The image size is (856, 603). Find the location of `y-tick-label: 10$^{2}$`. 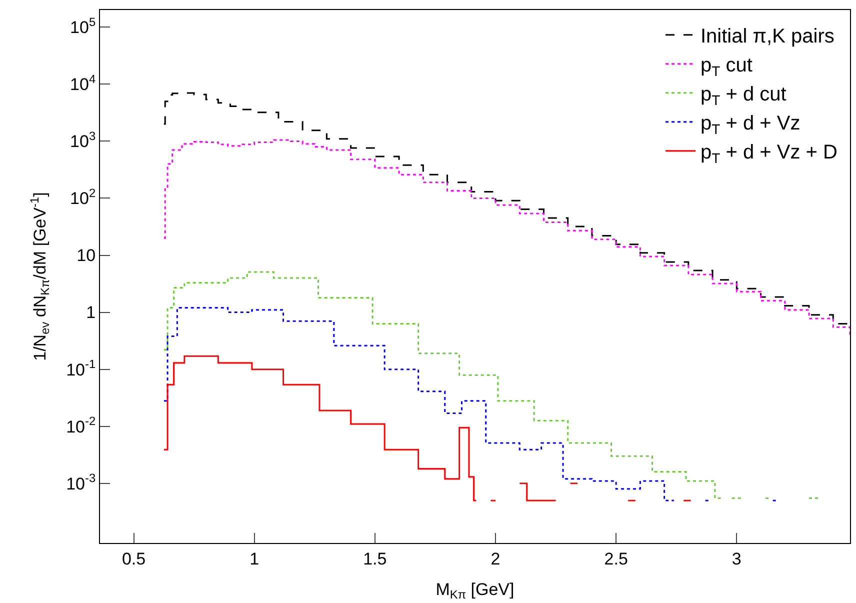

y-tick-label: 10$^{2}$ is located at coordinates (83, 197).